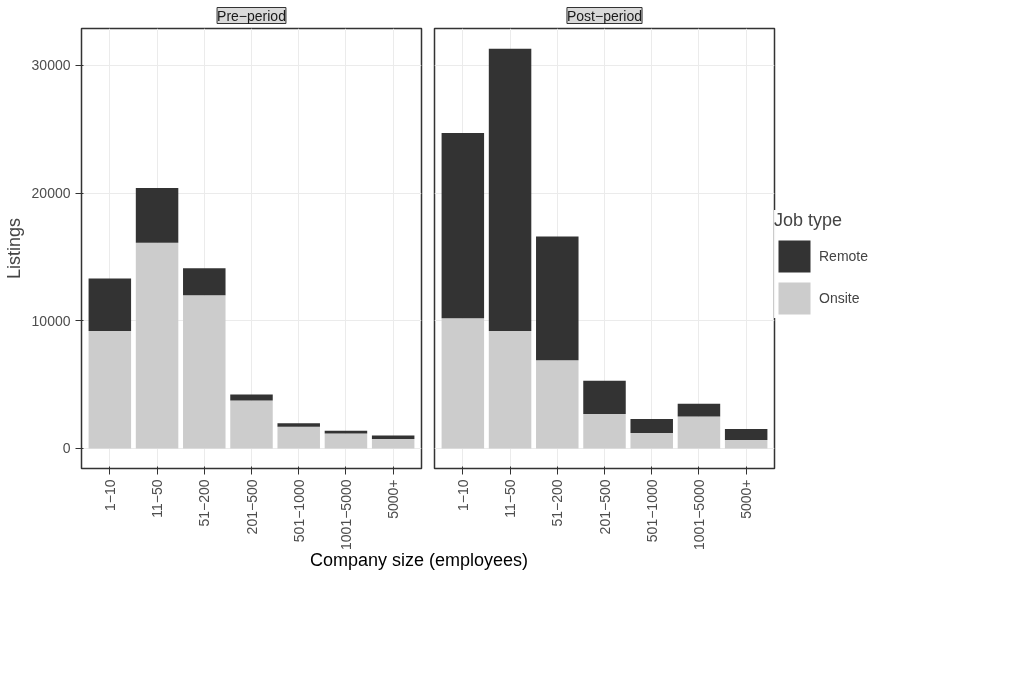 This screenshot has height=677, width=1013. What do you see at coordinates (251, 15) in the screenshot?
I see `chart-title: Pre−period` at bounding box center [251, 15].